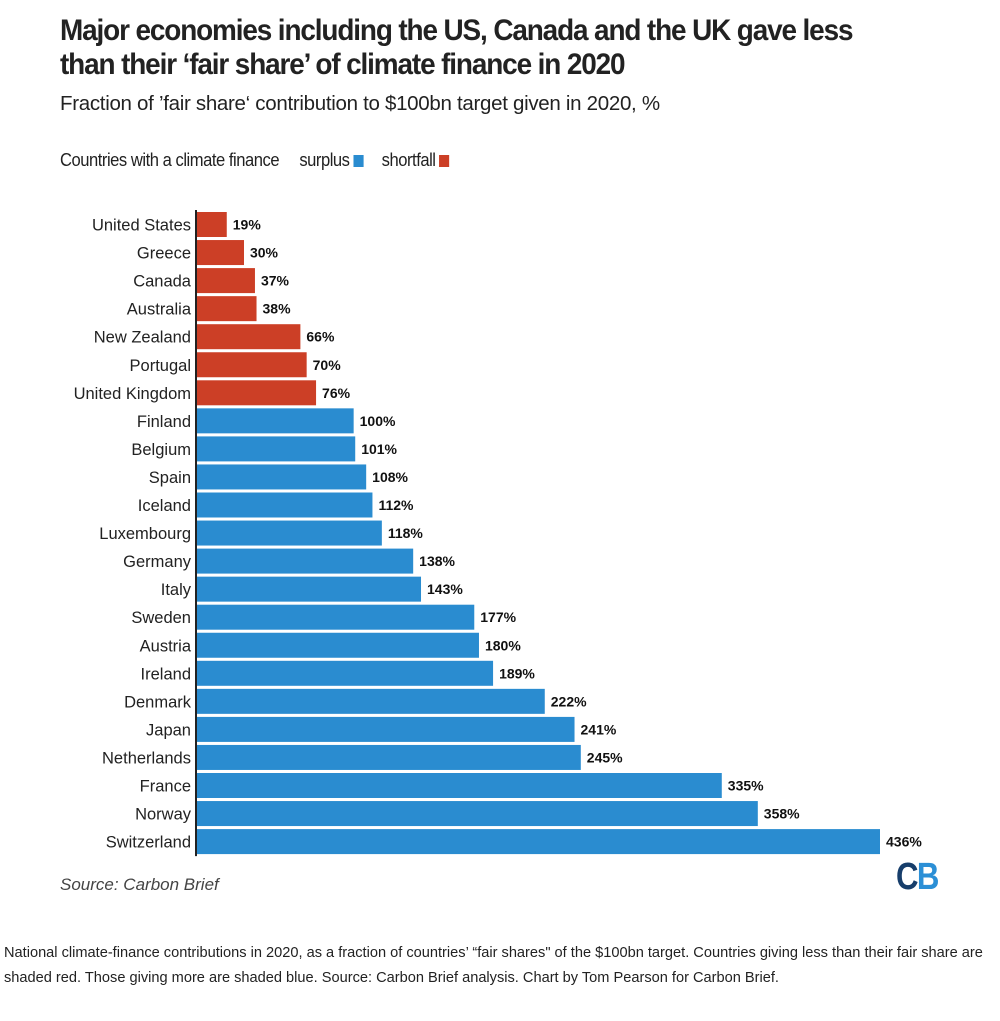 The image size is (1000, 1021). Describe the element at coordinates (782, 814) in the screenshot. I see `value-label-norway: 358%` at that location.